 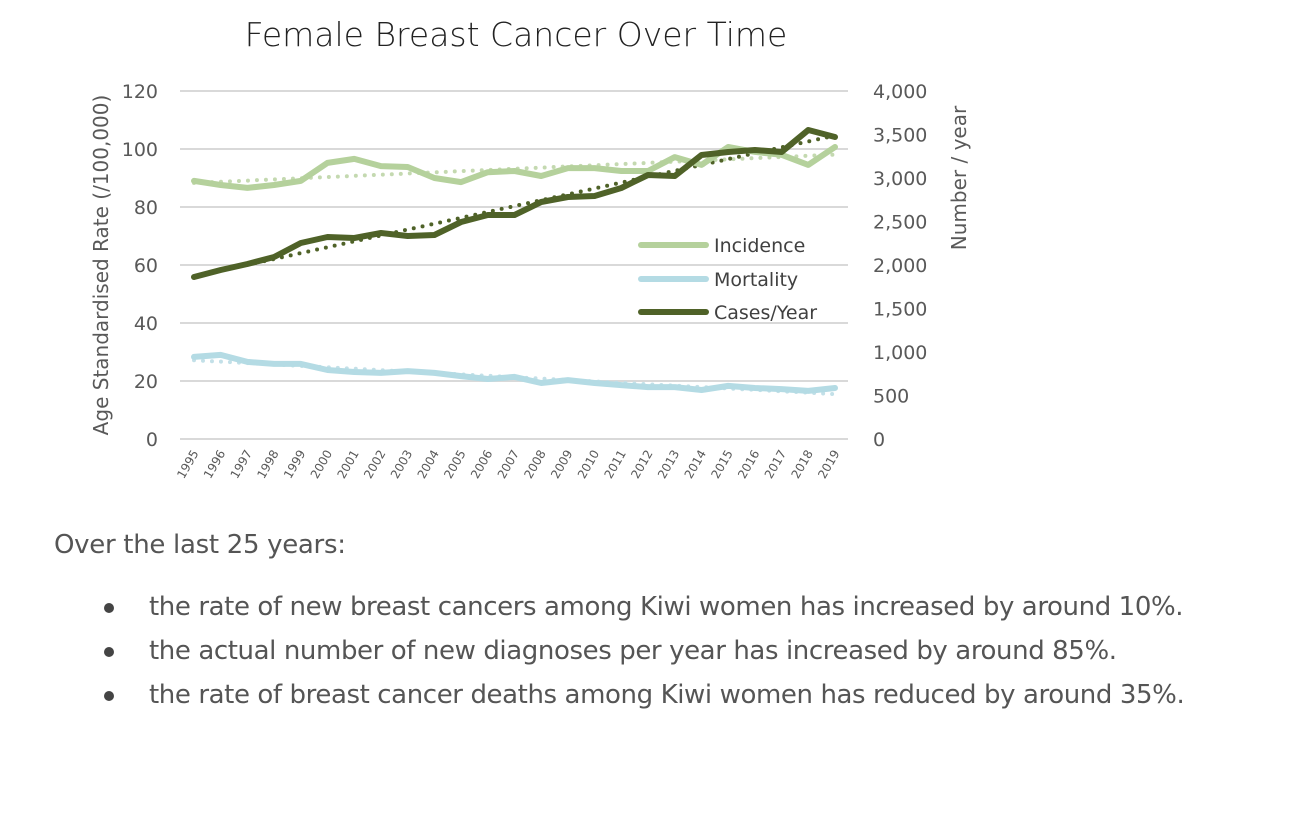 I want to click on right-axis-label: Number / year, so click(x=959, y=177).